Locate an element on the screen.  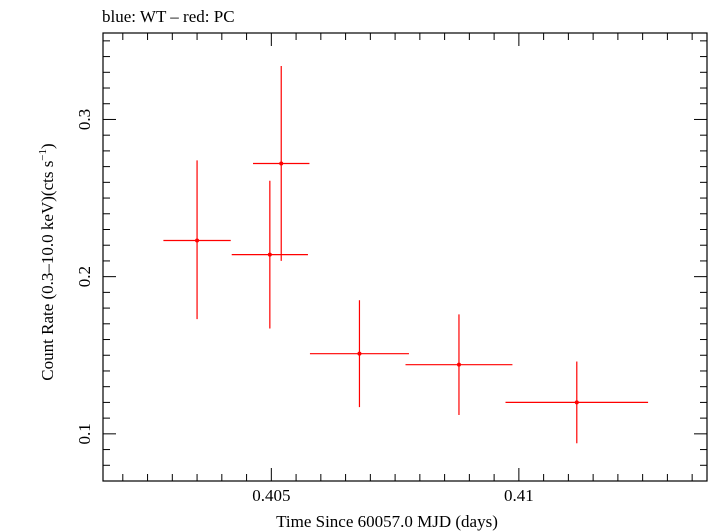
x-tick-label: 0.41 is located at coordinates (519, 495).